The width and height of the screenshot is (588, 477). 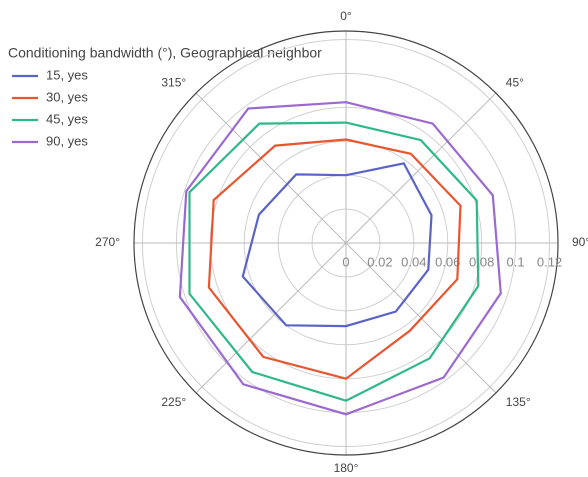 I want to click on legend-label: 15, yes, so click(x=67, y=74).